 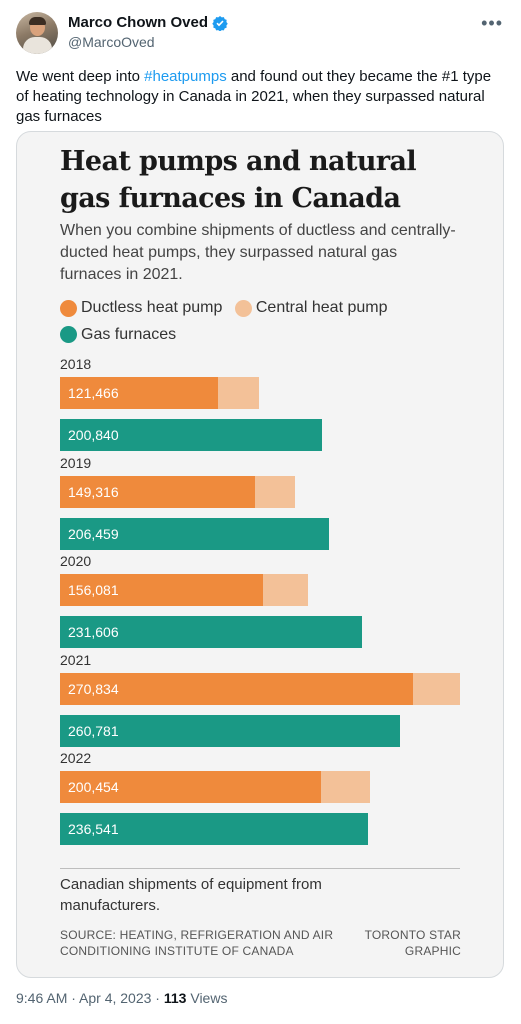 I want to click on views-count: 113, so click(x=175, y=998).